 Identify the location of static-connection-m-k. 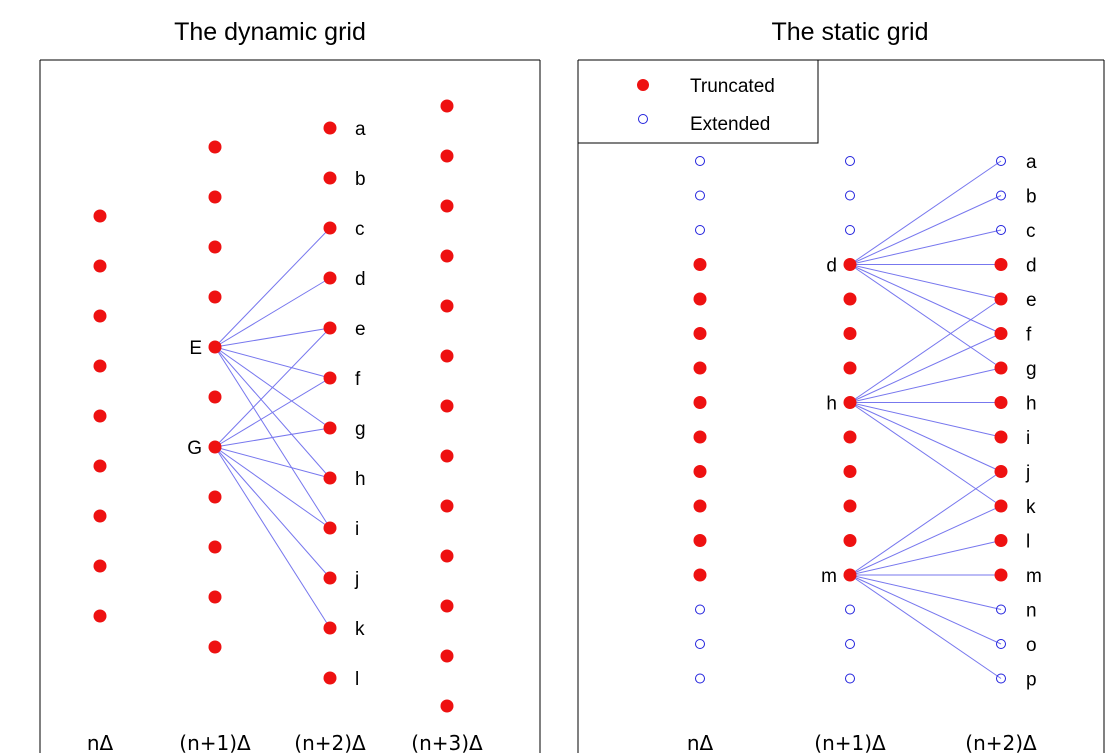
(925, 540).